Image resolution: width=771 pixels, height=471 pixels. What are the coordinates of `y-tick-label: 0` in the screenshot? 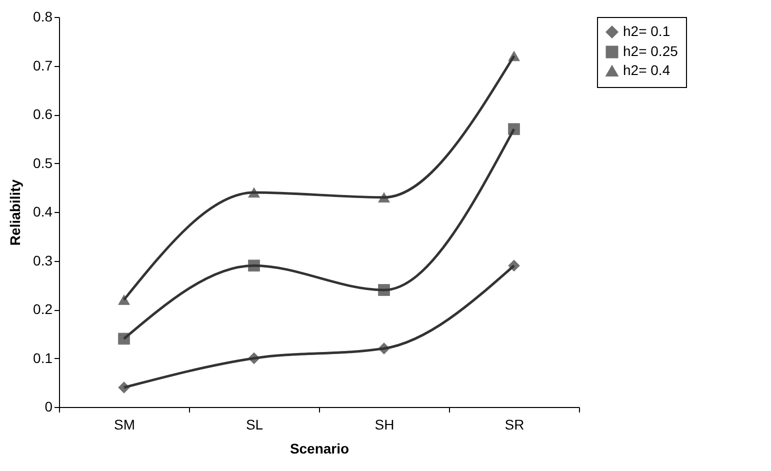 It's located at (48, 406).